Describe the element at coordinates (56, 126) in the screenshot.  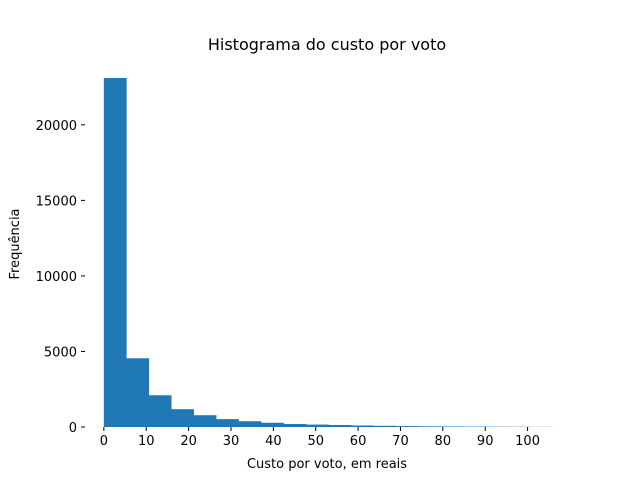
I see `y-tick-label: 20000` at that location.